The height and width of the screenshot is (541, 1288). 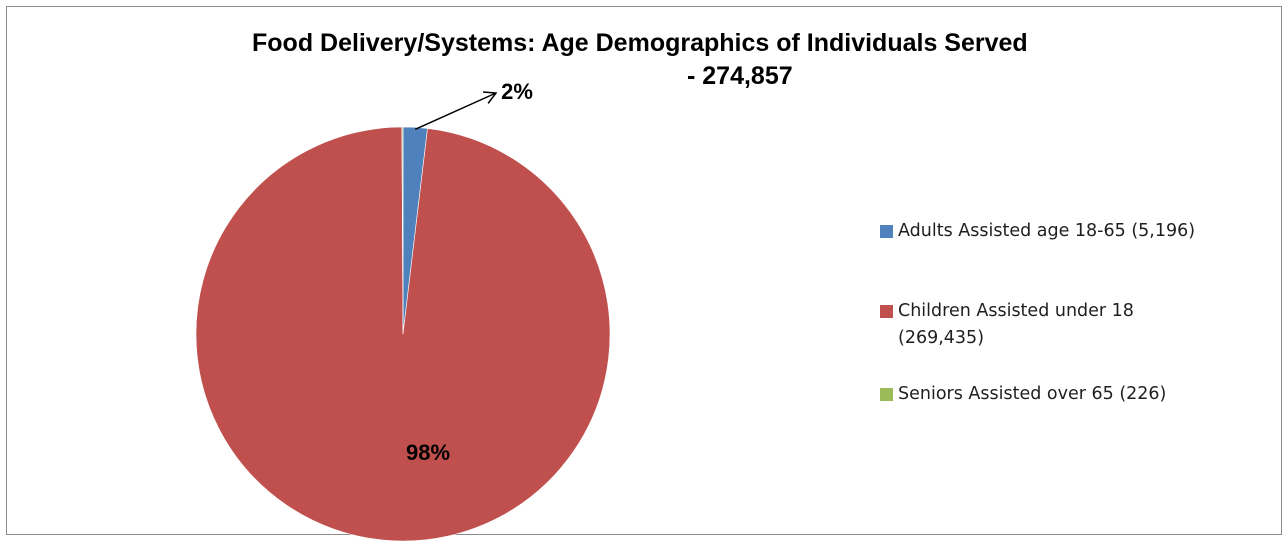 What do you see at coordinates (886, 311) in the screenshot?
I see `legend-swatch-children` at bounding box center [886, 311].